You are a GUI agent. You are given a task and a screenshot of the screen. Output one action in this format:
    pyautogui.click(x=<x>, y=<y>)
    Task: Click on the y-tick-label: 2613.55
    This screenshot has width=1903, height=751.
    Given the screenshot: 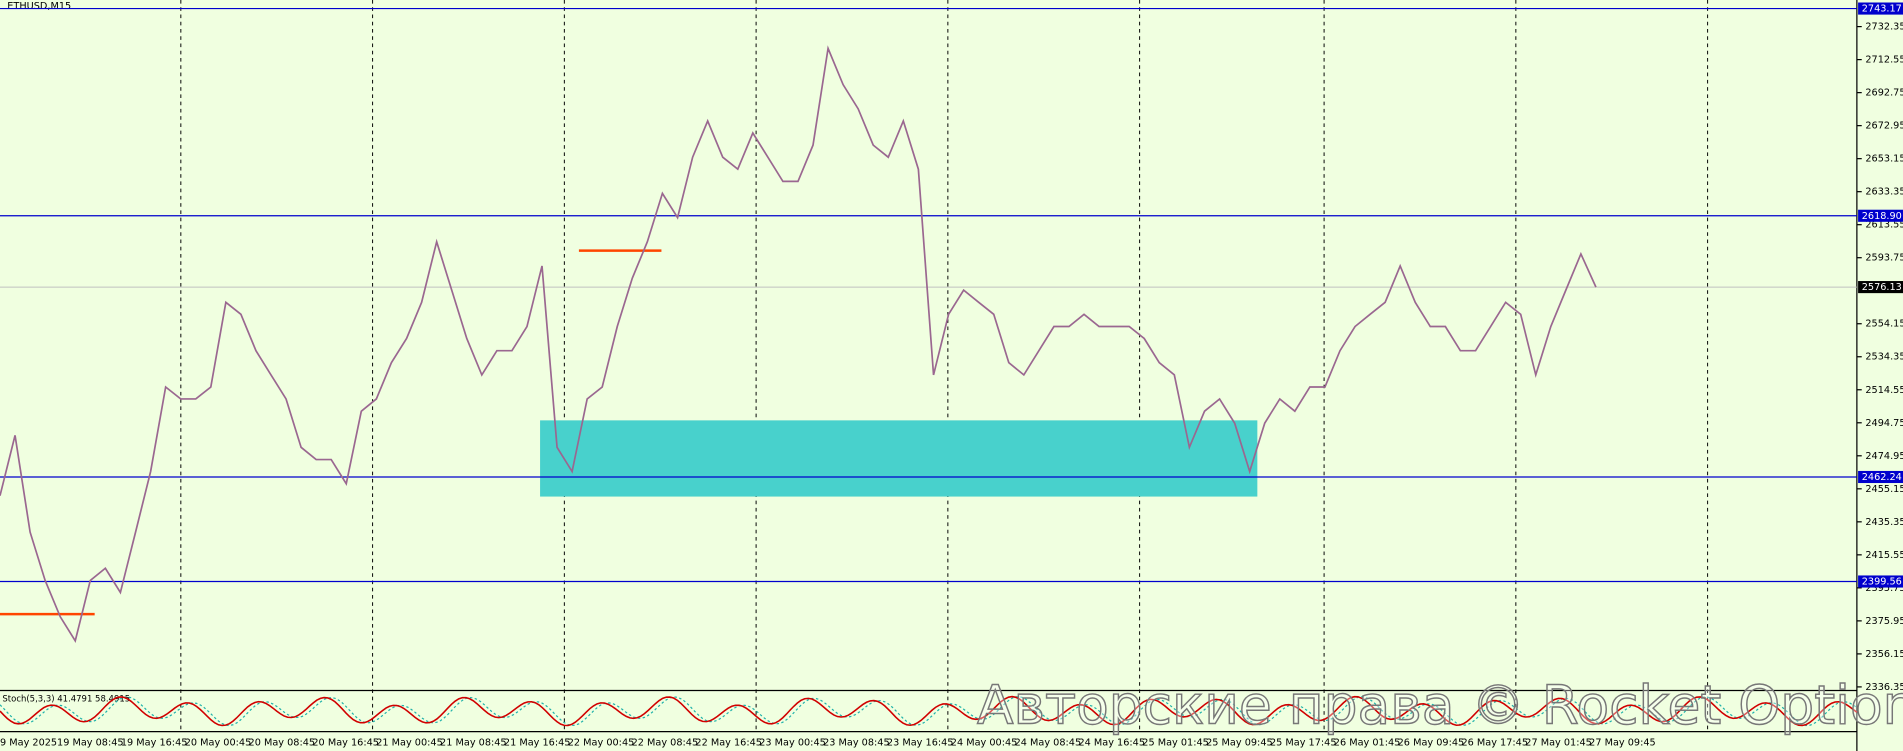 What is the action you would take?
    pyautogui.click(x=1884, y=225)
    